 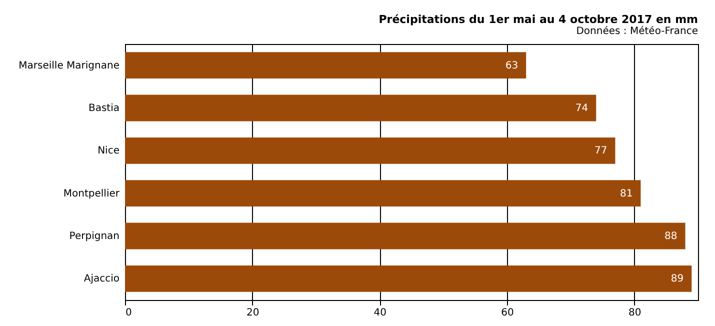 I want to click on data-label: 63, so click(x=511, y=66).